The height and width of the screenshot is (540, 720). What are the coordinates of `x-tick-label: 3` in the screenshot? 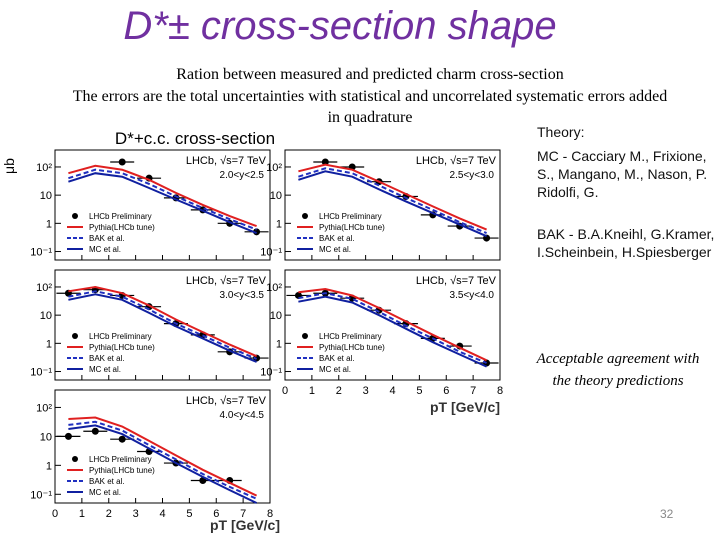 It's located at (366, 391).